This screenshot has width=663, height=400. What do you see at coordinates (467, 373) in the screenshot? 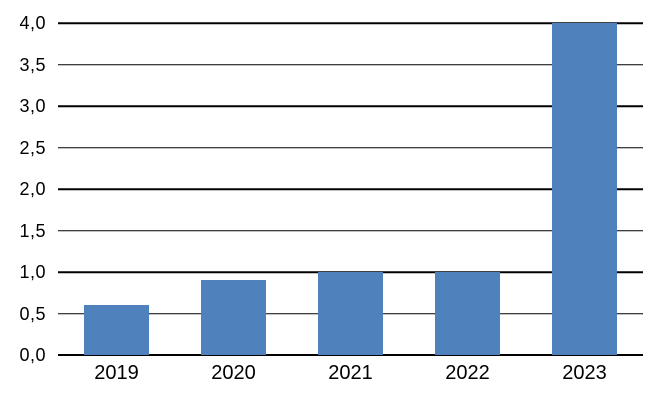
I see `x-tick-label: 2022` at bounding box center [467, 373].